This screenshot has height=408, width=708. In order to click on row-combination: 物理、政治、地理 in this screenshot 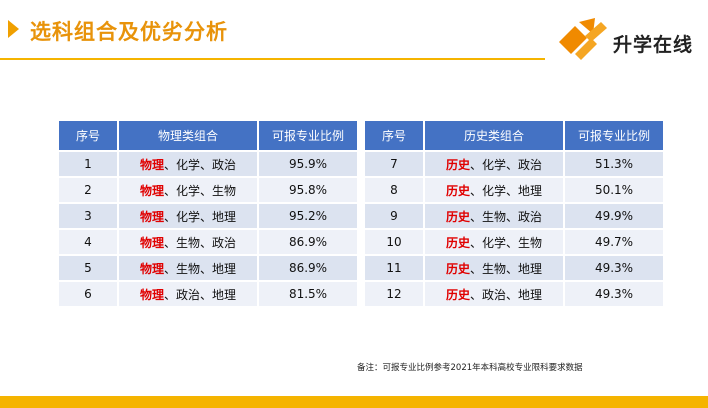, I will do `click(188, 294)`.